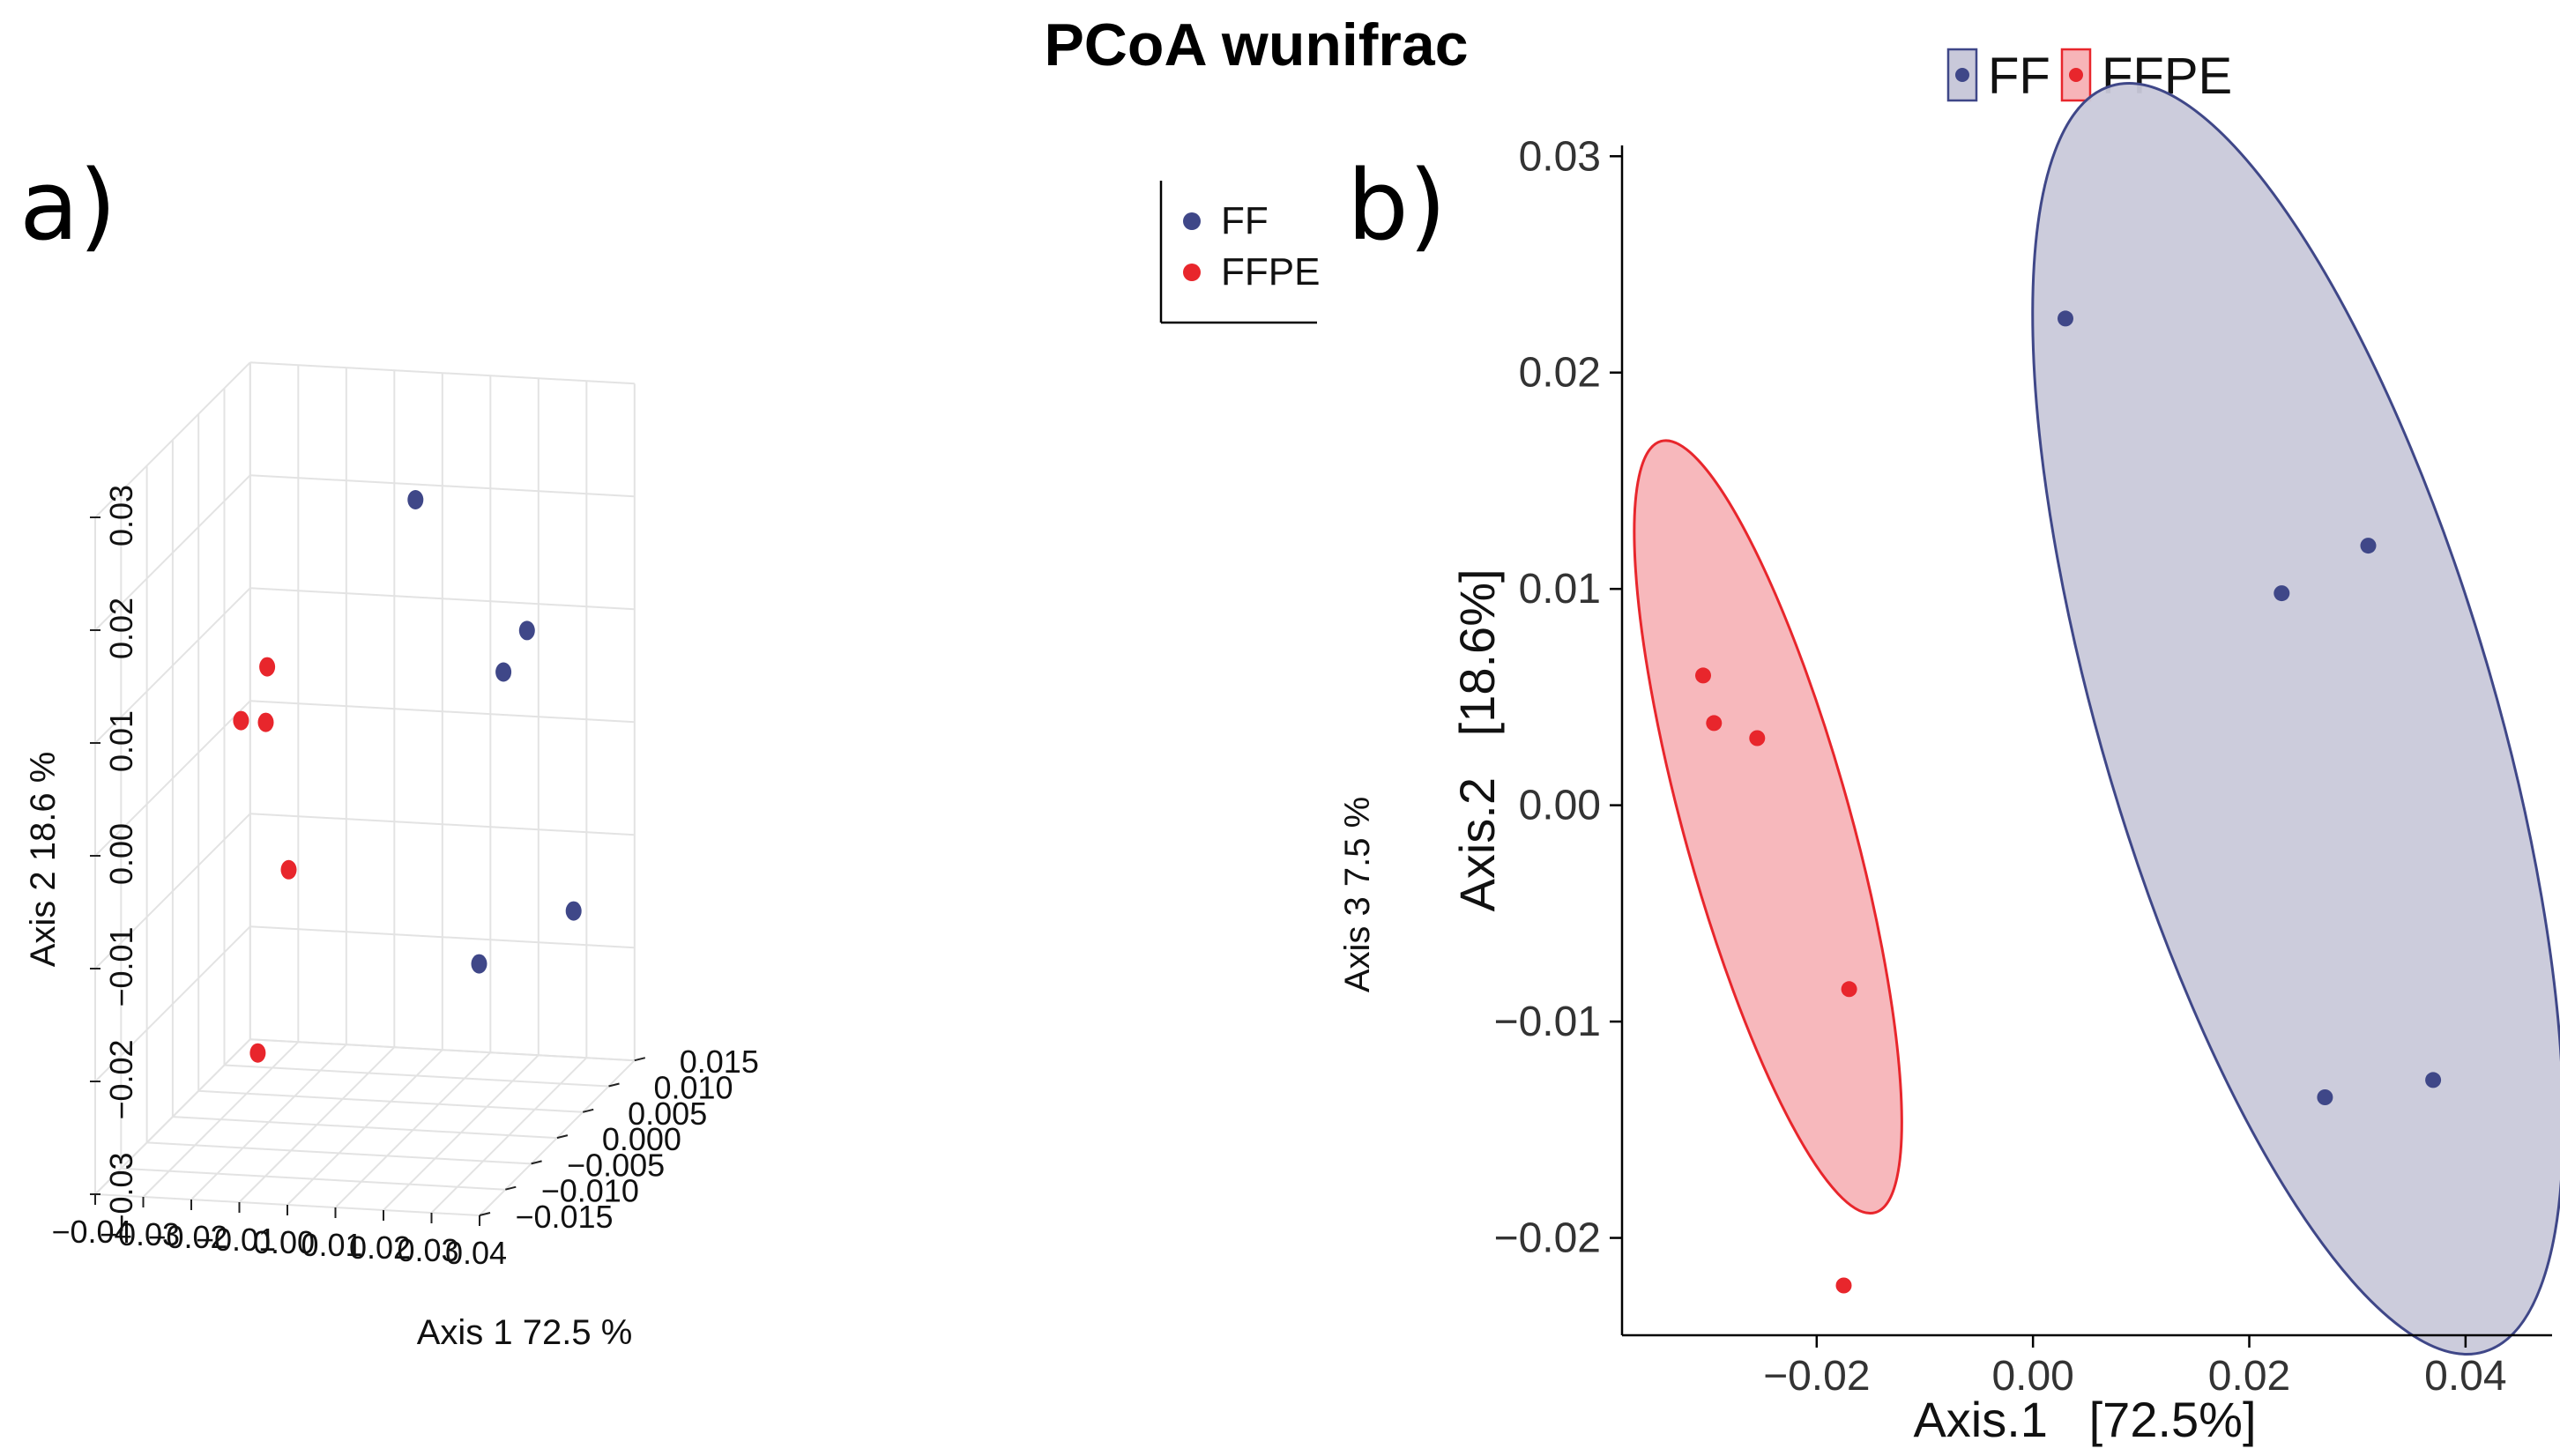  Describe the element at coordinates (525, 1332) in the screenshot. I see `panel-a-xlabel: Axis 1 72.5 %` at that location.